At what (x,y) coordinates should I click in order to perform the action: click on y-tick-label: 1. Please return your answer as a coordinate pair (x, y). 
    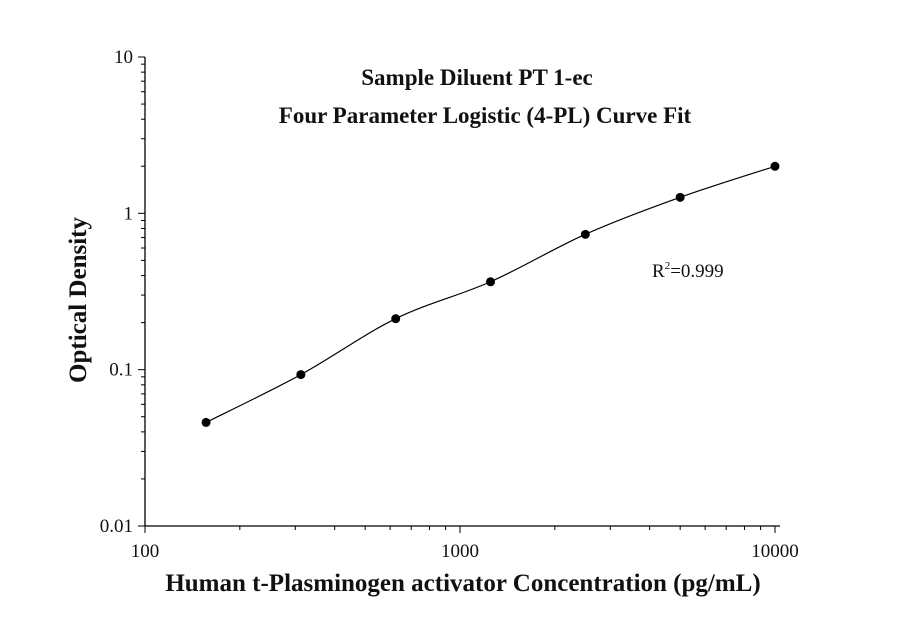
    Looking at the image, I should click on (129, 213).